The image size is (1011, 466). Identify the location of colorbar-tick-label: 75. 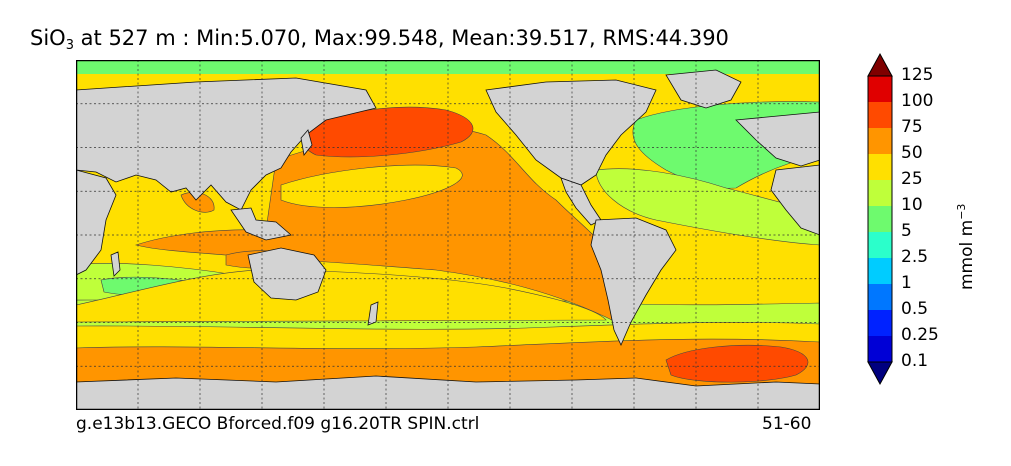
(912, 127).